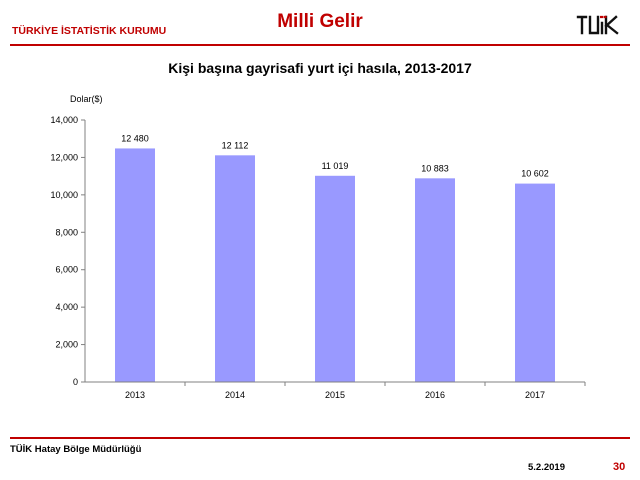 This screenshot has width=640, height=480. Describe the element at coordinates (235, 395) in the screenshot. I see `x-tick-label: 2014` at that location.